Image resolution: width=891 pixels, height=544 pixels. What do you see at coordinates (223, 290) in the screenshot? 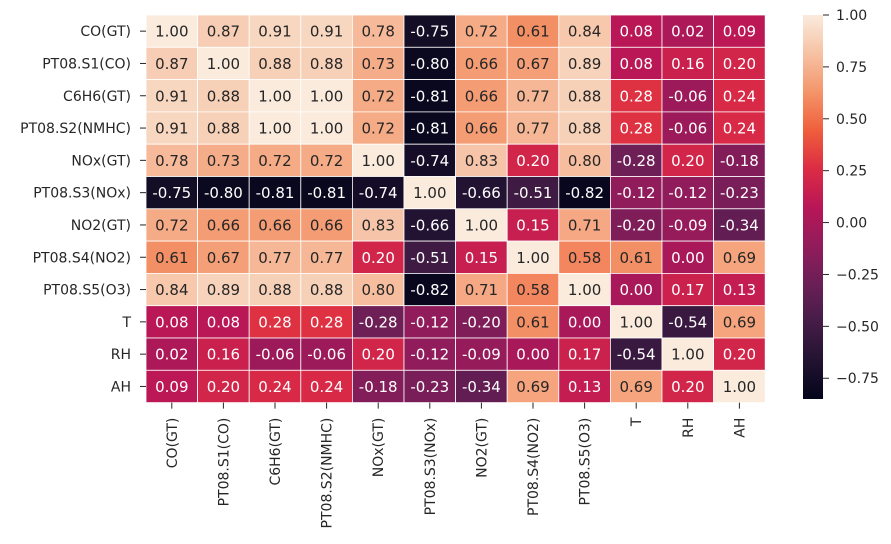
I see `cell-value-label: 0.89` at bounding box center [223, 290].